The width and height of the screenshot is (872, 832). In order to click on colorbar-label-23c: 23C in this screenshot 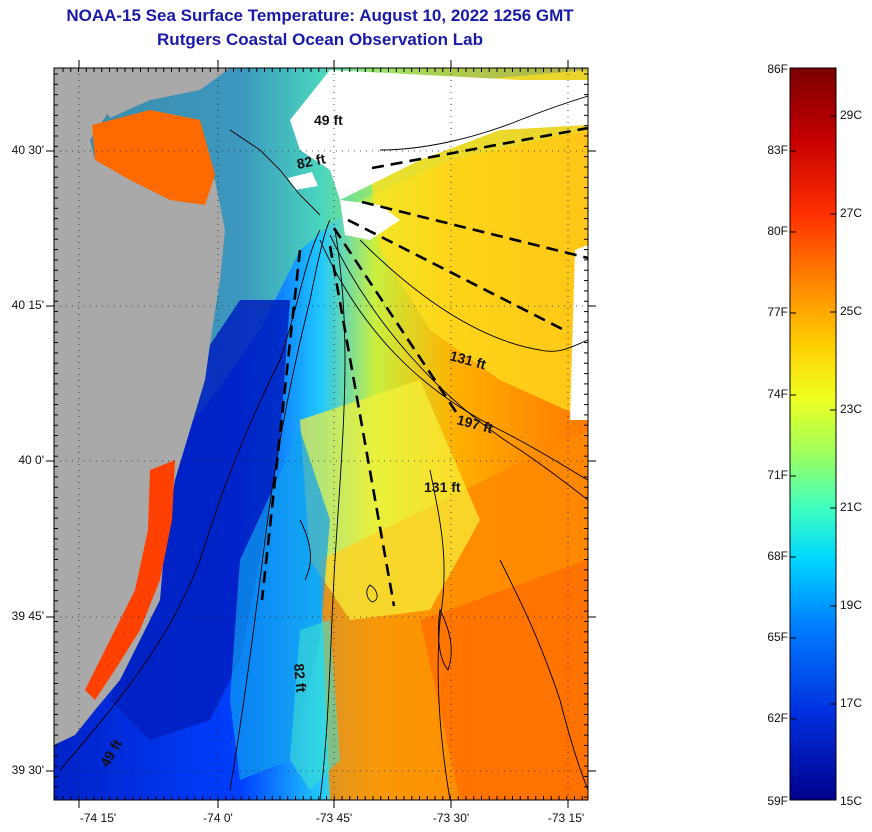, I will do `click(851, 409)`.